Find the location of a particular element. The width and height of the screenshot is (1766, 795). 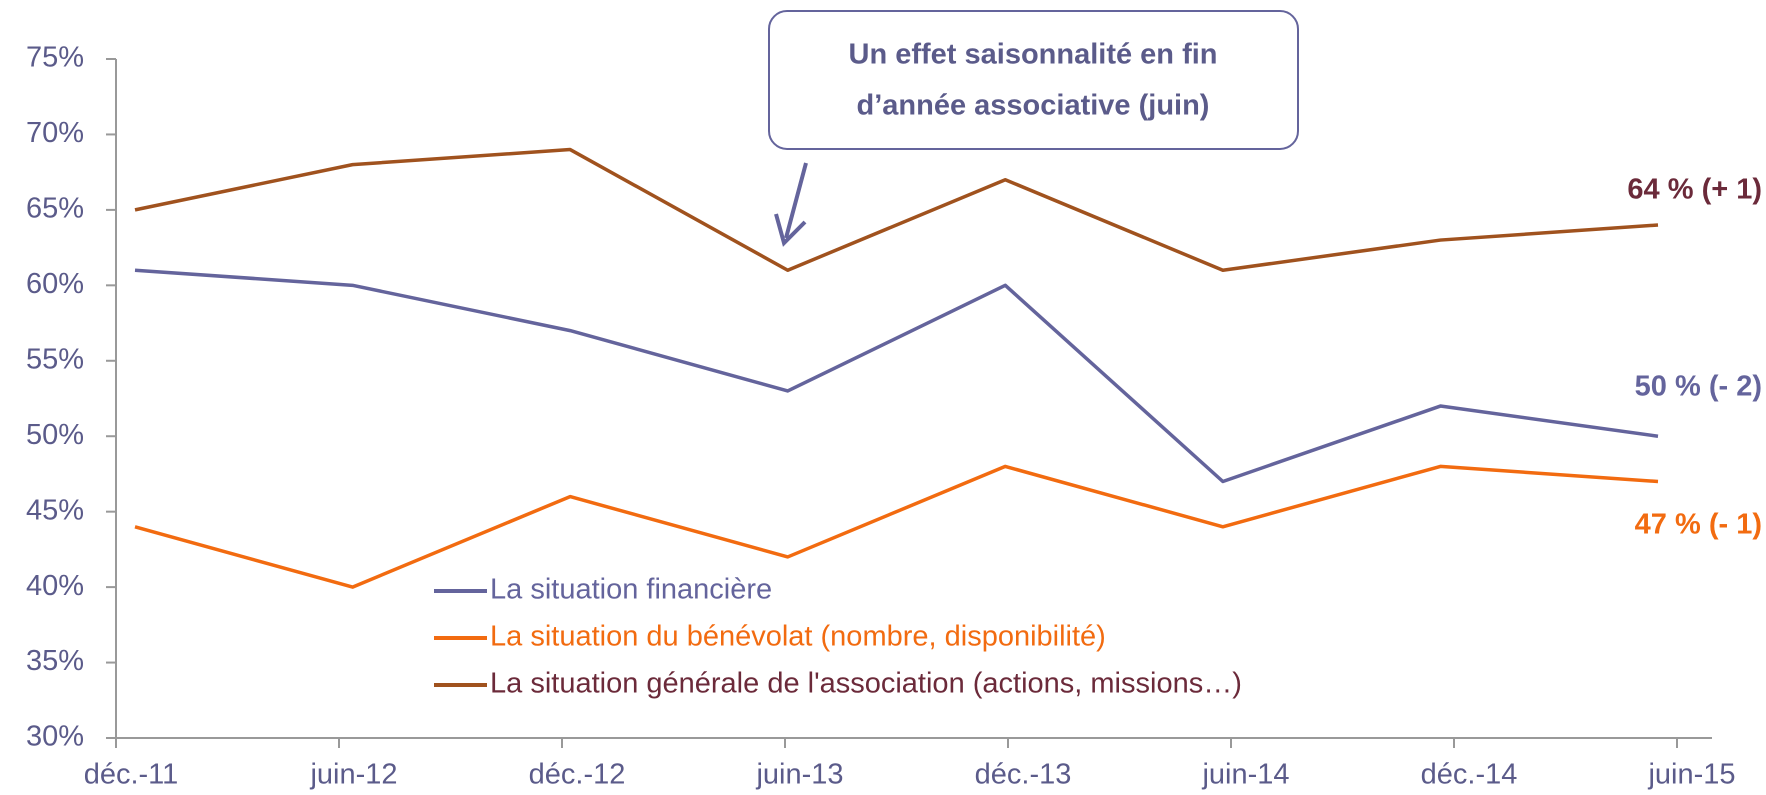

y-tick-label: 75% is located at coordinates (55, 58).